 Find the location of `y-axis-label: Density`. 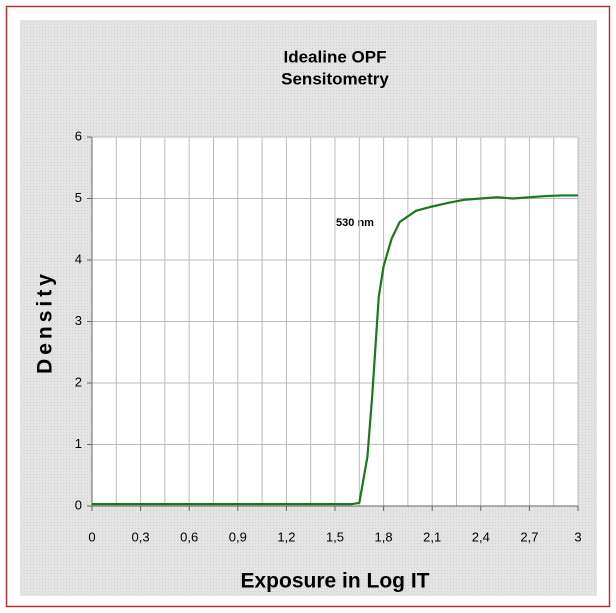

y-axis-label: Density is located at coordinates (45, 322).